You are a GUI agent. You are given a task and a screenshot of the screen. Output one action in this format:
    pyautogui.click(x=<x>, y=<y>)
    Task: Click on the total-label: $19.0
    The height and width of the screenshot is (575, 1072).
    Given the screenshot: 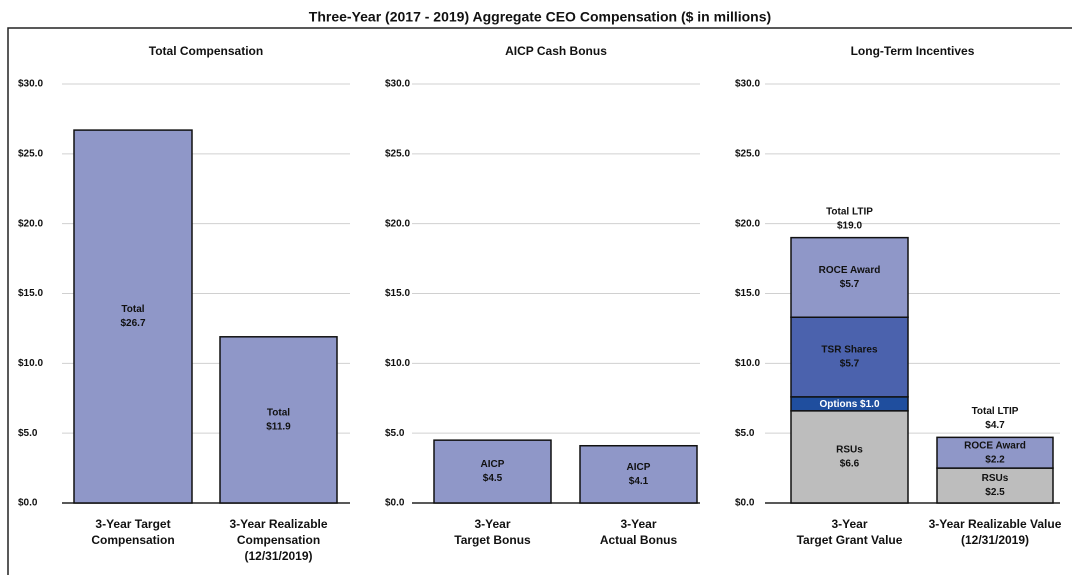 What is the action you would take?
    pyautogui.click(x=849, y=225)
    